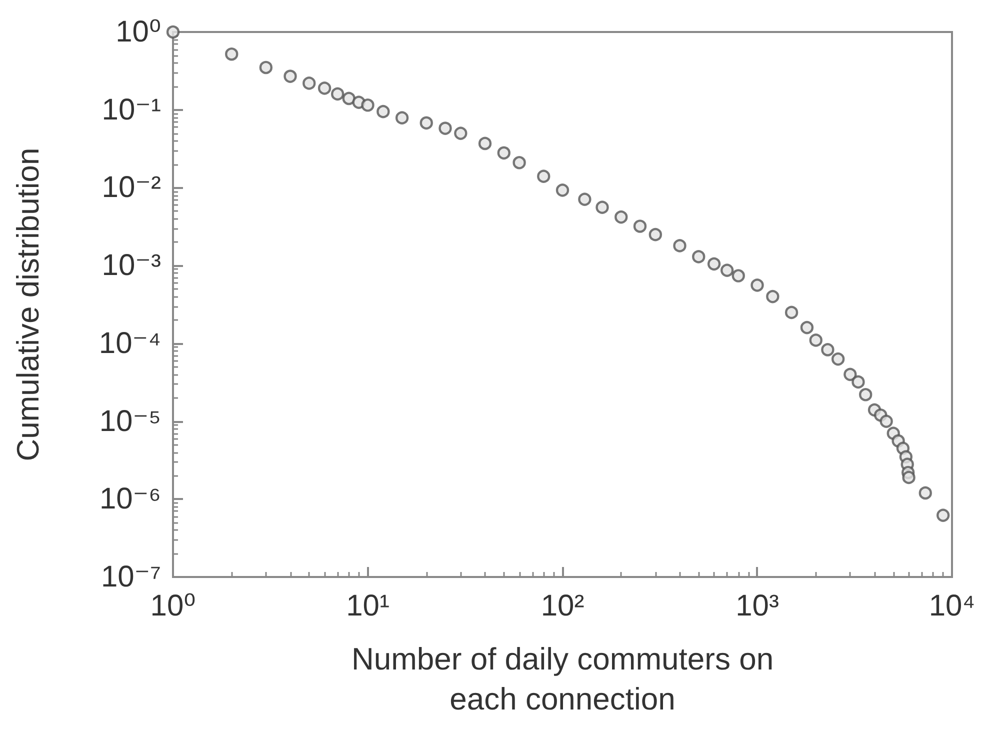 This screenshot has height=733, width=995. I want to click on y-tick-label: 10⁰, so click(138, 32).